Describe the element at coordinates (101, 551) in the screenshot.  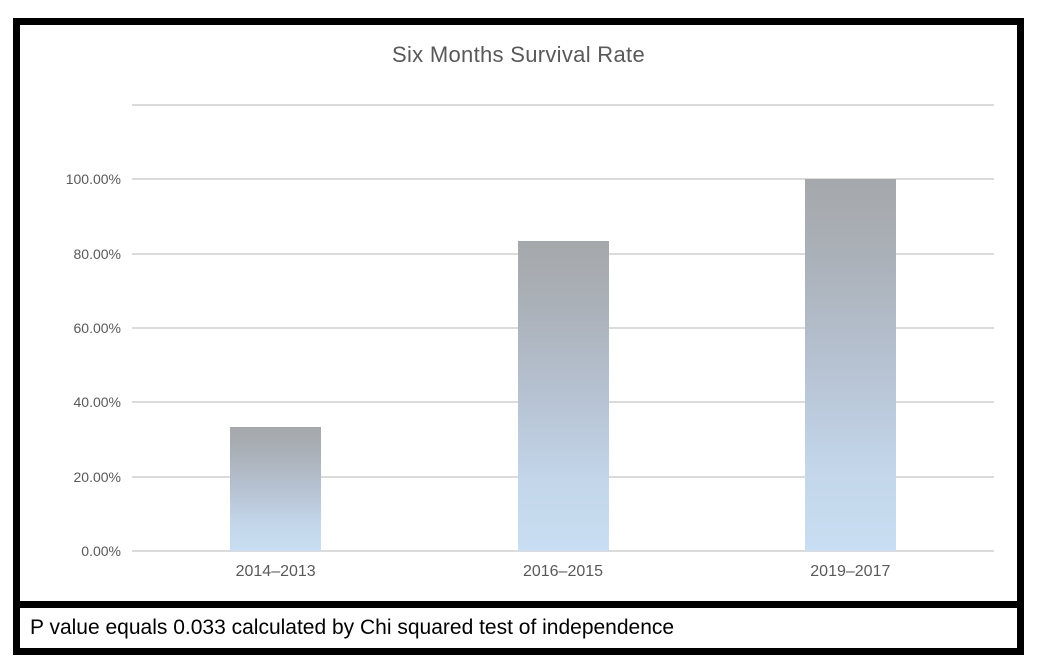
I see `y-tick-label: 0.00%` at that location.